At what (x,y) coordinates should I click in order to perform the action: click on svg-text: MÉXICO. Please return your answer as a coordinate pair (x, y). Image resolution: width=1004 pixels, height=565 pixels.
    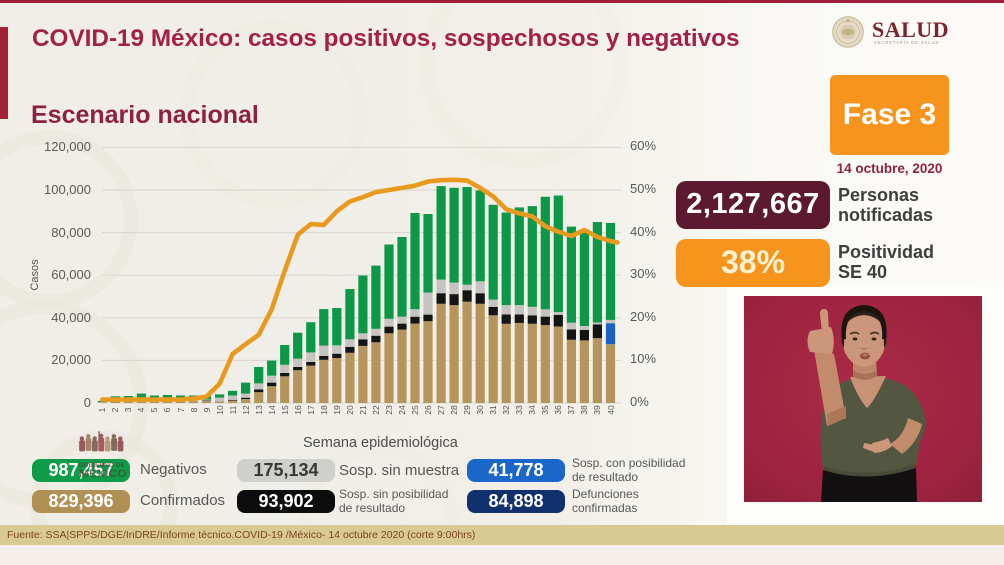
    Looking at the image, I should click on (103, 473).